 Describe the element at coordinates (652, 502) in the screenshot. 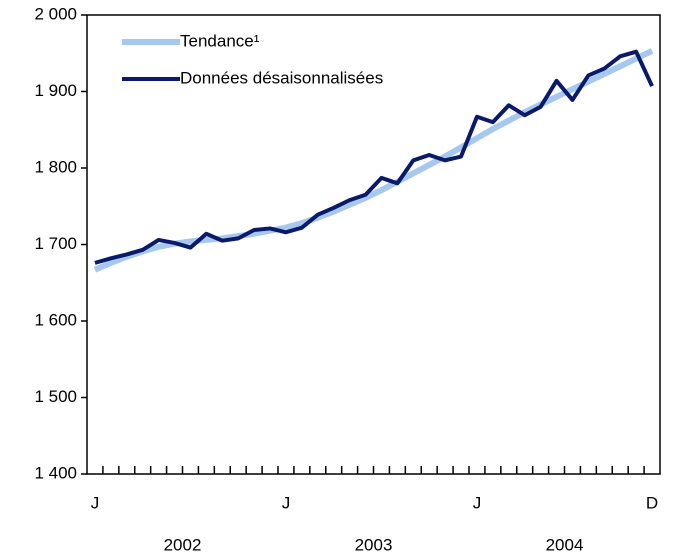

I see `x-tick-label: D` at that location.